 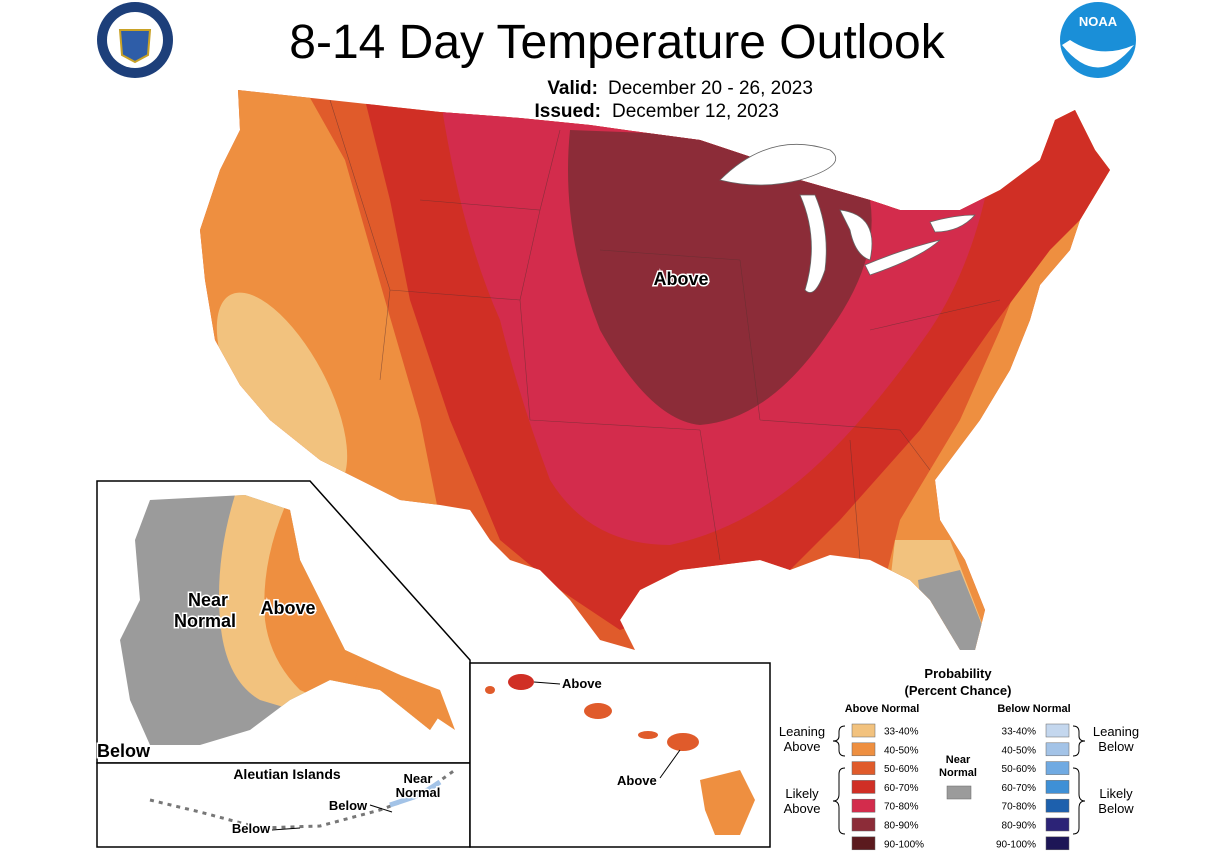 What do you see at coordinates (1033, 709) in the screenshot?
I see `legend-heading: Below Normal` at bounding box center [1033, 709].